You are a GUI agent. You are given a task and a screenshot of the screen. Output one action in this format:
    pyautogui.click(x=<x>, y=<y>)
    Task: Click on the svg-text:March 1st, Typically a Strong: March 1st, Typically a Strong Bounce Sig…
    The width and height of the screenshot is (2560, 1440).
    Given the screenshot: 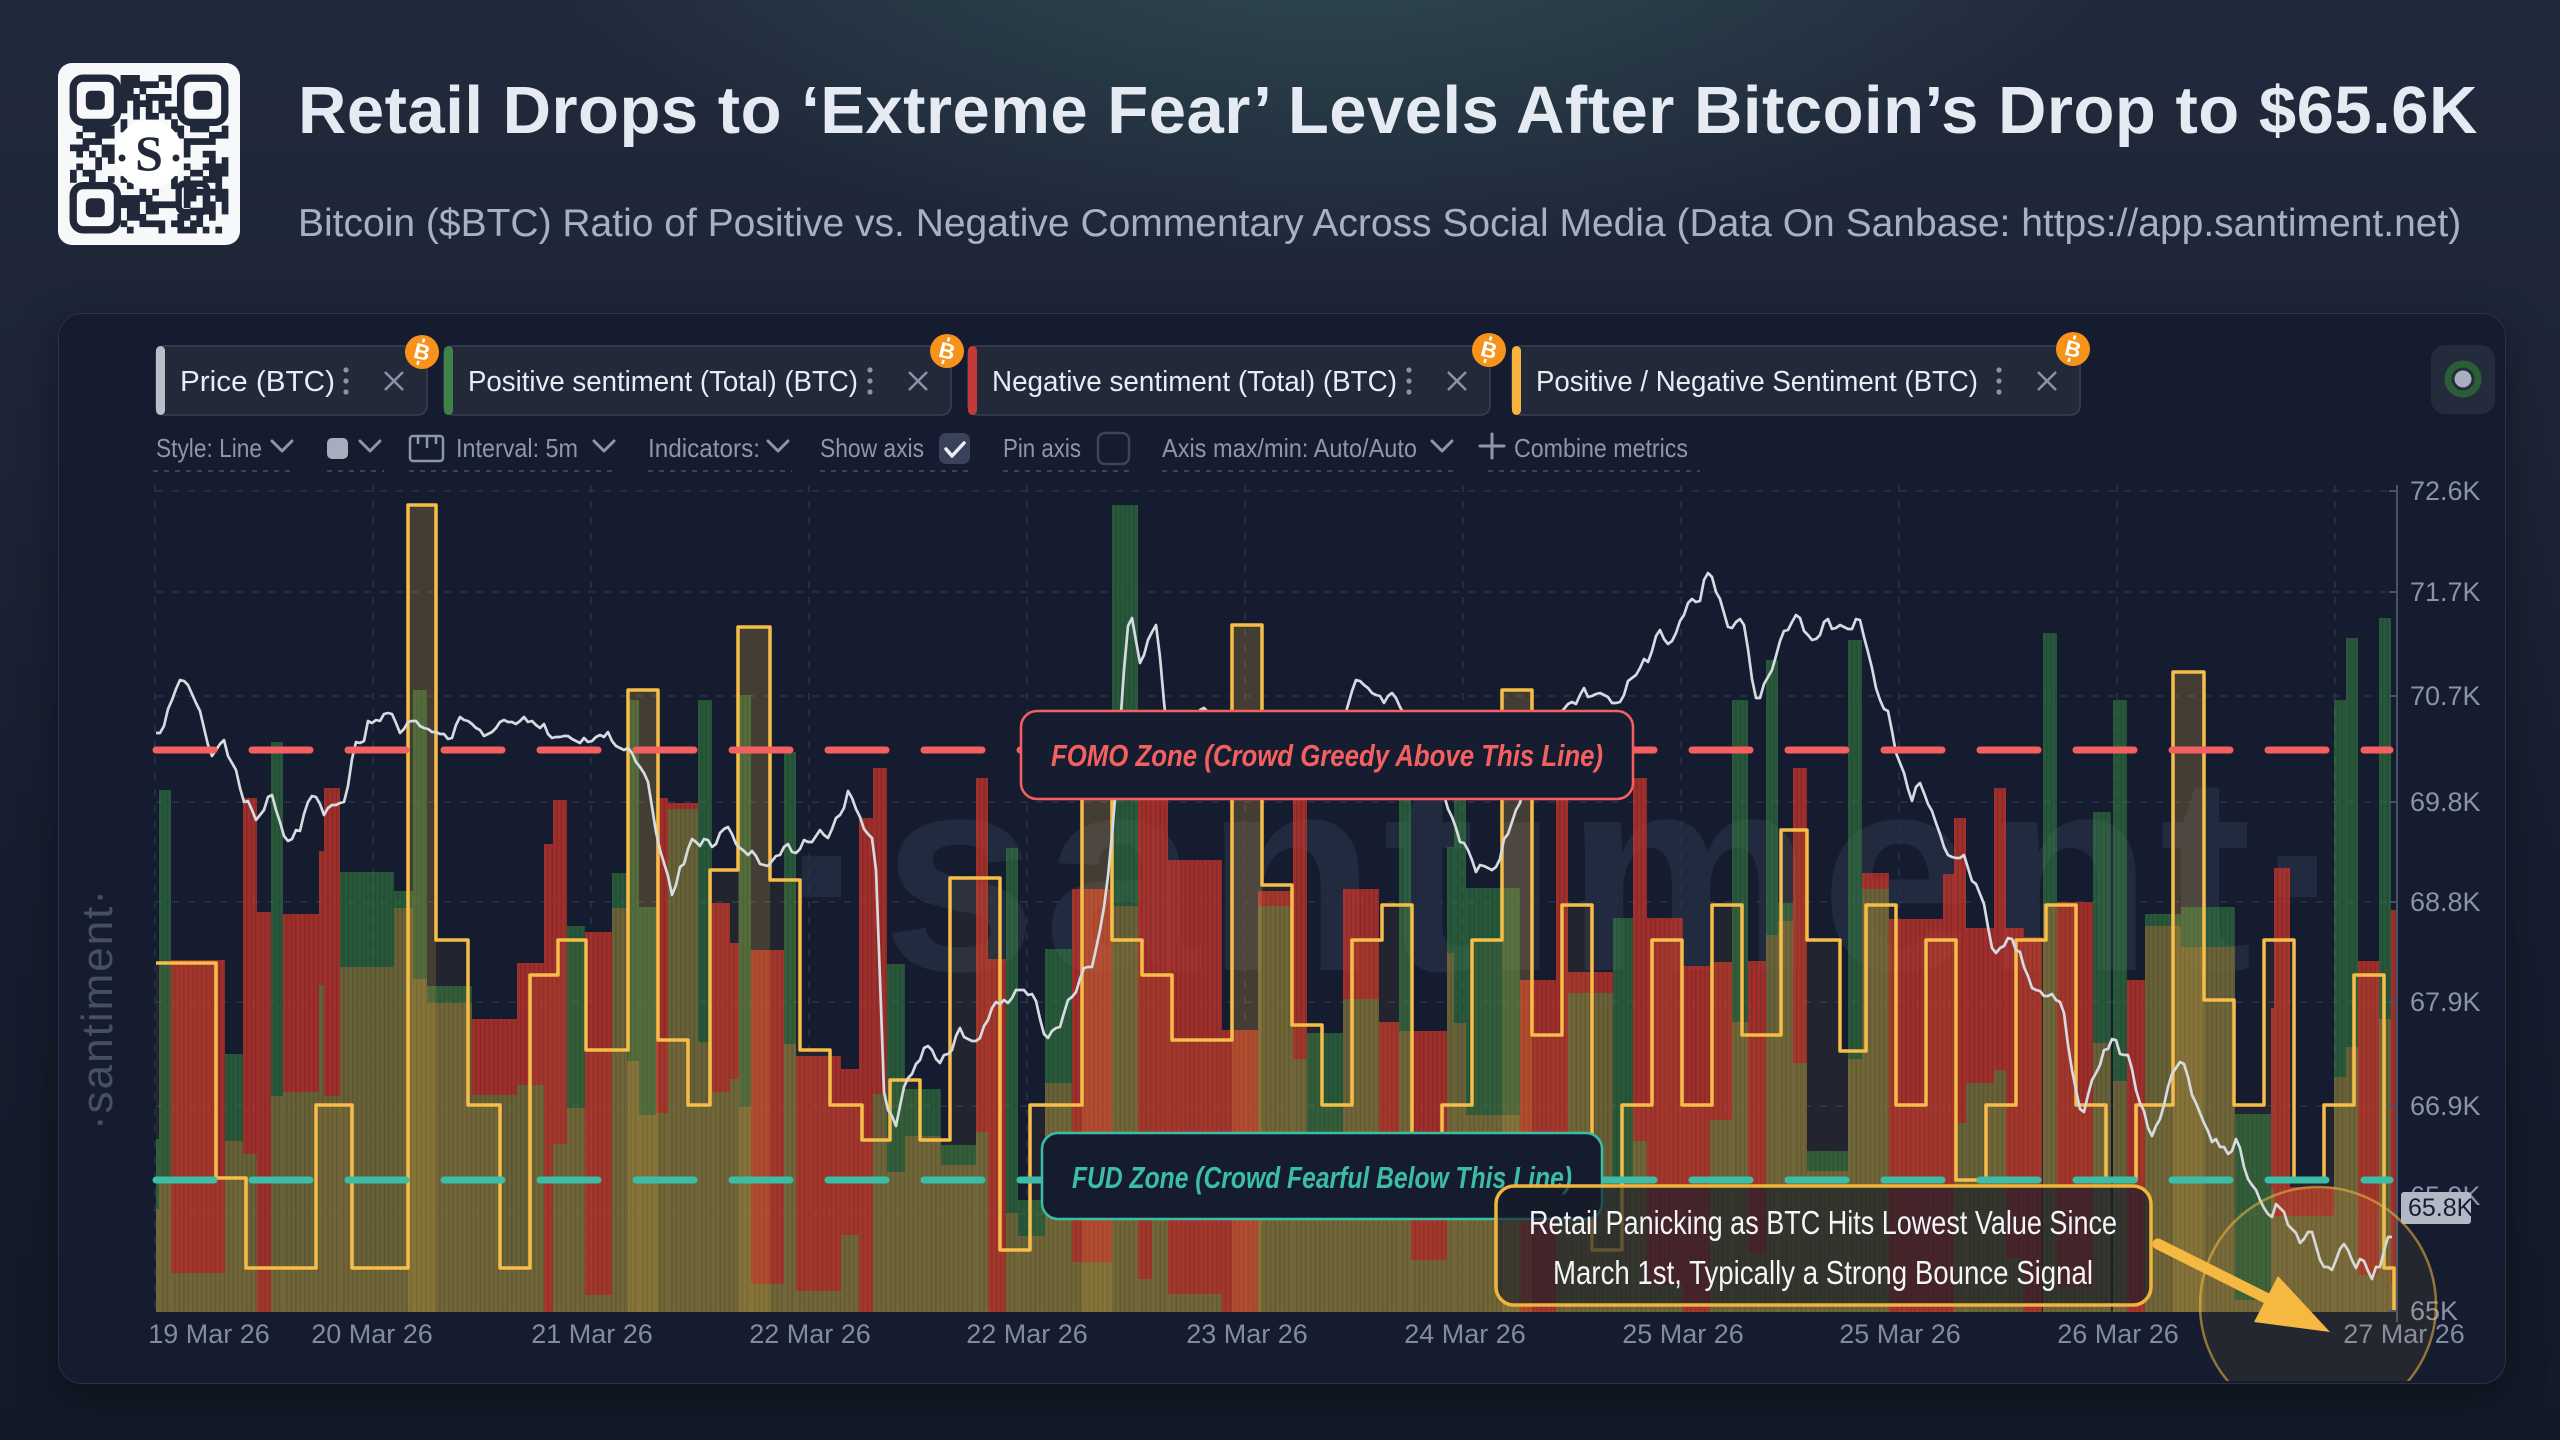 What is the action you would take?
    pyautogui.click(x=1823, y=1272)
    